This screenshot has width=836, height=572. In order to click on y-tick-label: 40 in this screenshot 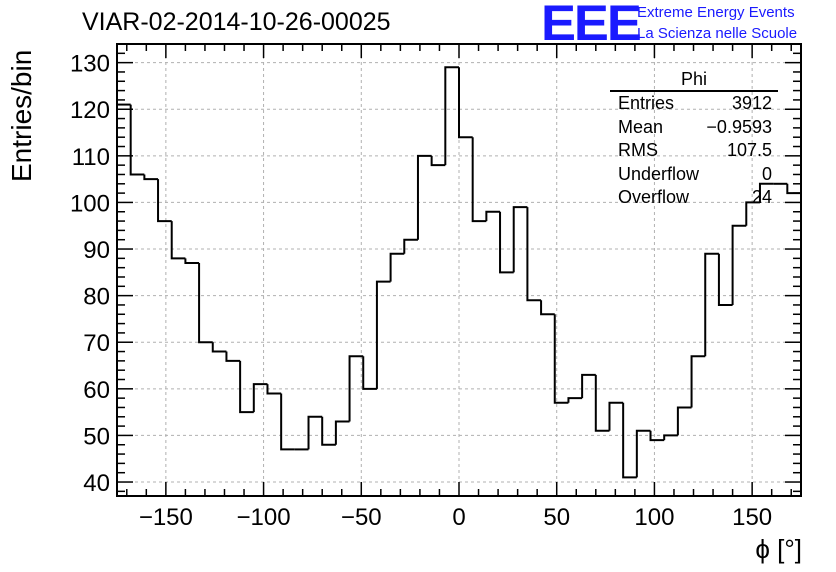, I will do `click(96, 483)`.